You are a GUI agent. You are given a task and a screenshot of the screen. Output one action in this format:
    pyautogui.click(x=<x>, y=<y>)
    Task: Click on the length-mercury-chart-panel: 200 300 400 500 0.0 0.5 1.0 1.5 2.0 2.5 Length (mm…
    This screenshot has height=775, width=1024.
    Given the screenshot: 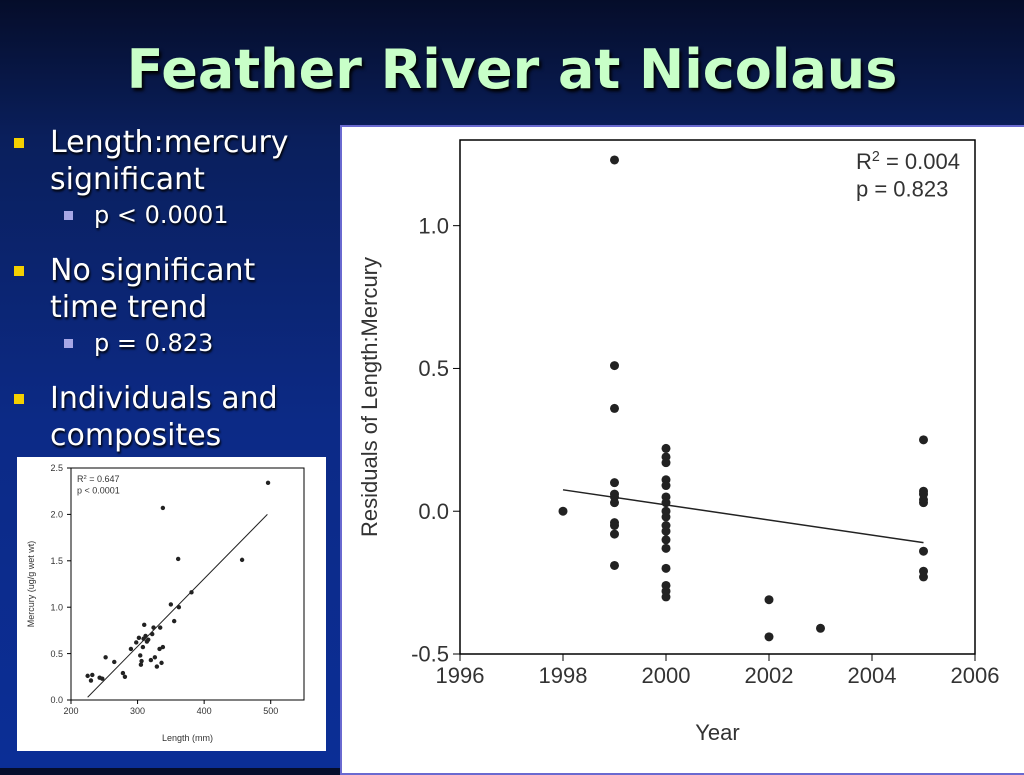 What is the action you would take?
    pyautogui.click(x=171, y=604)
    